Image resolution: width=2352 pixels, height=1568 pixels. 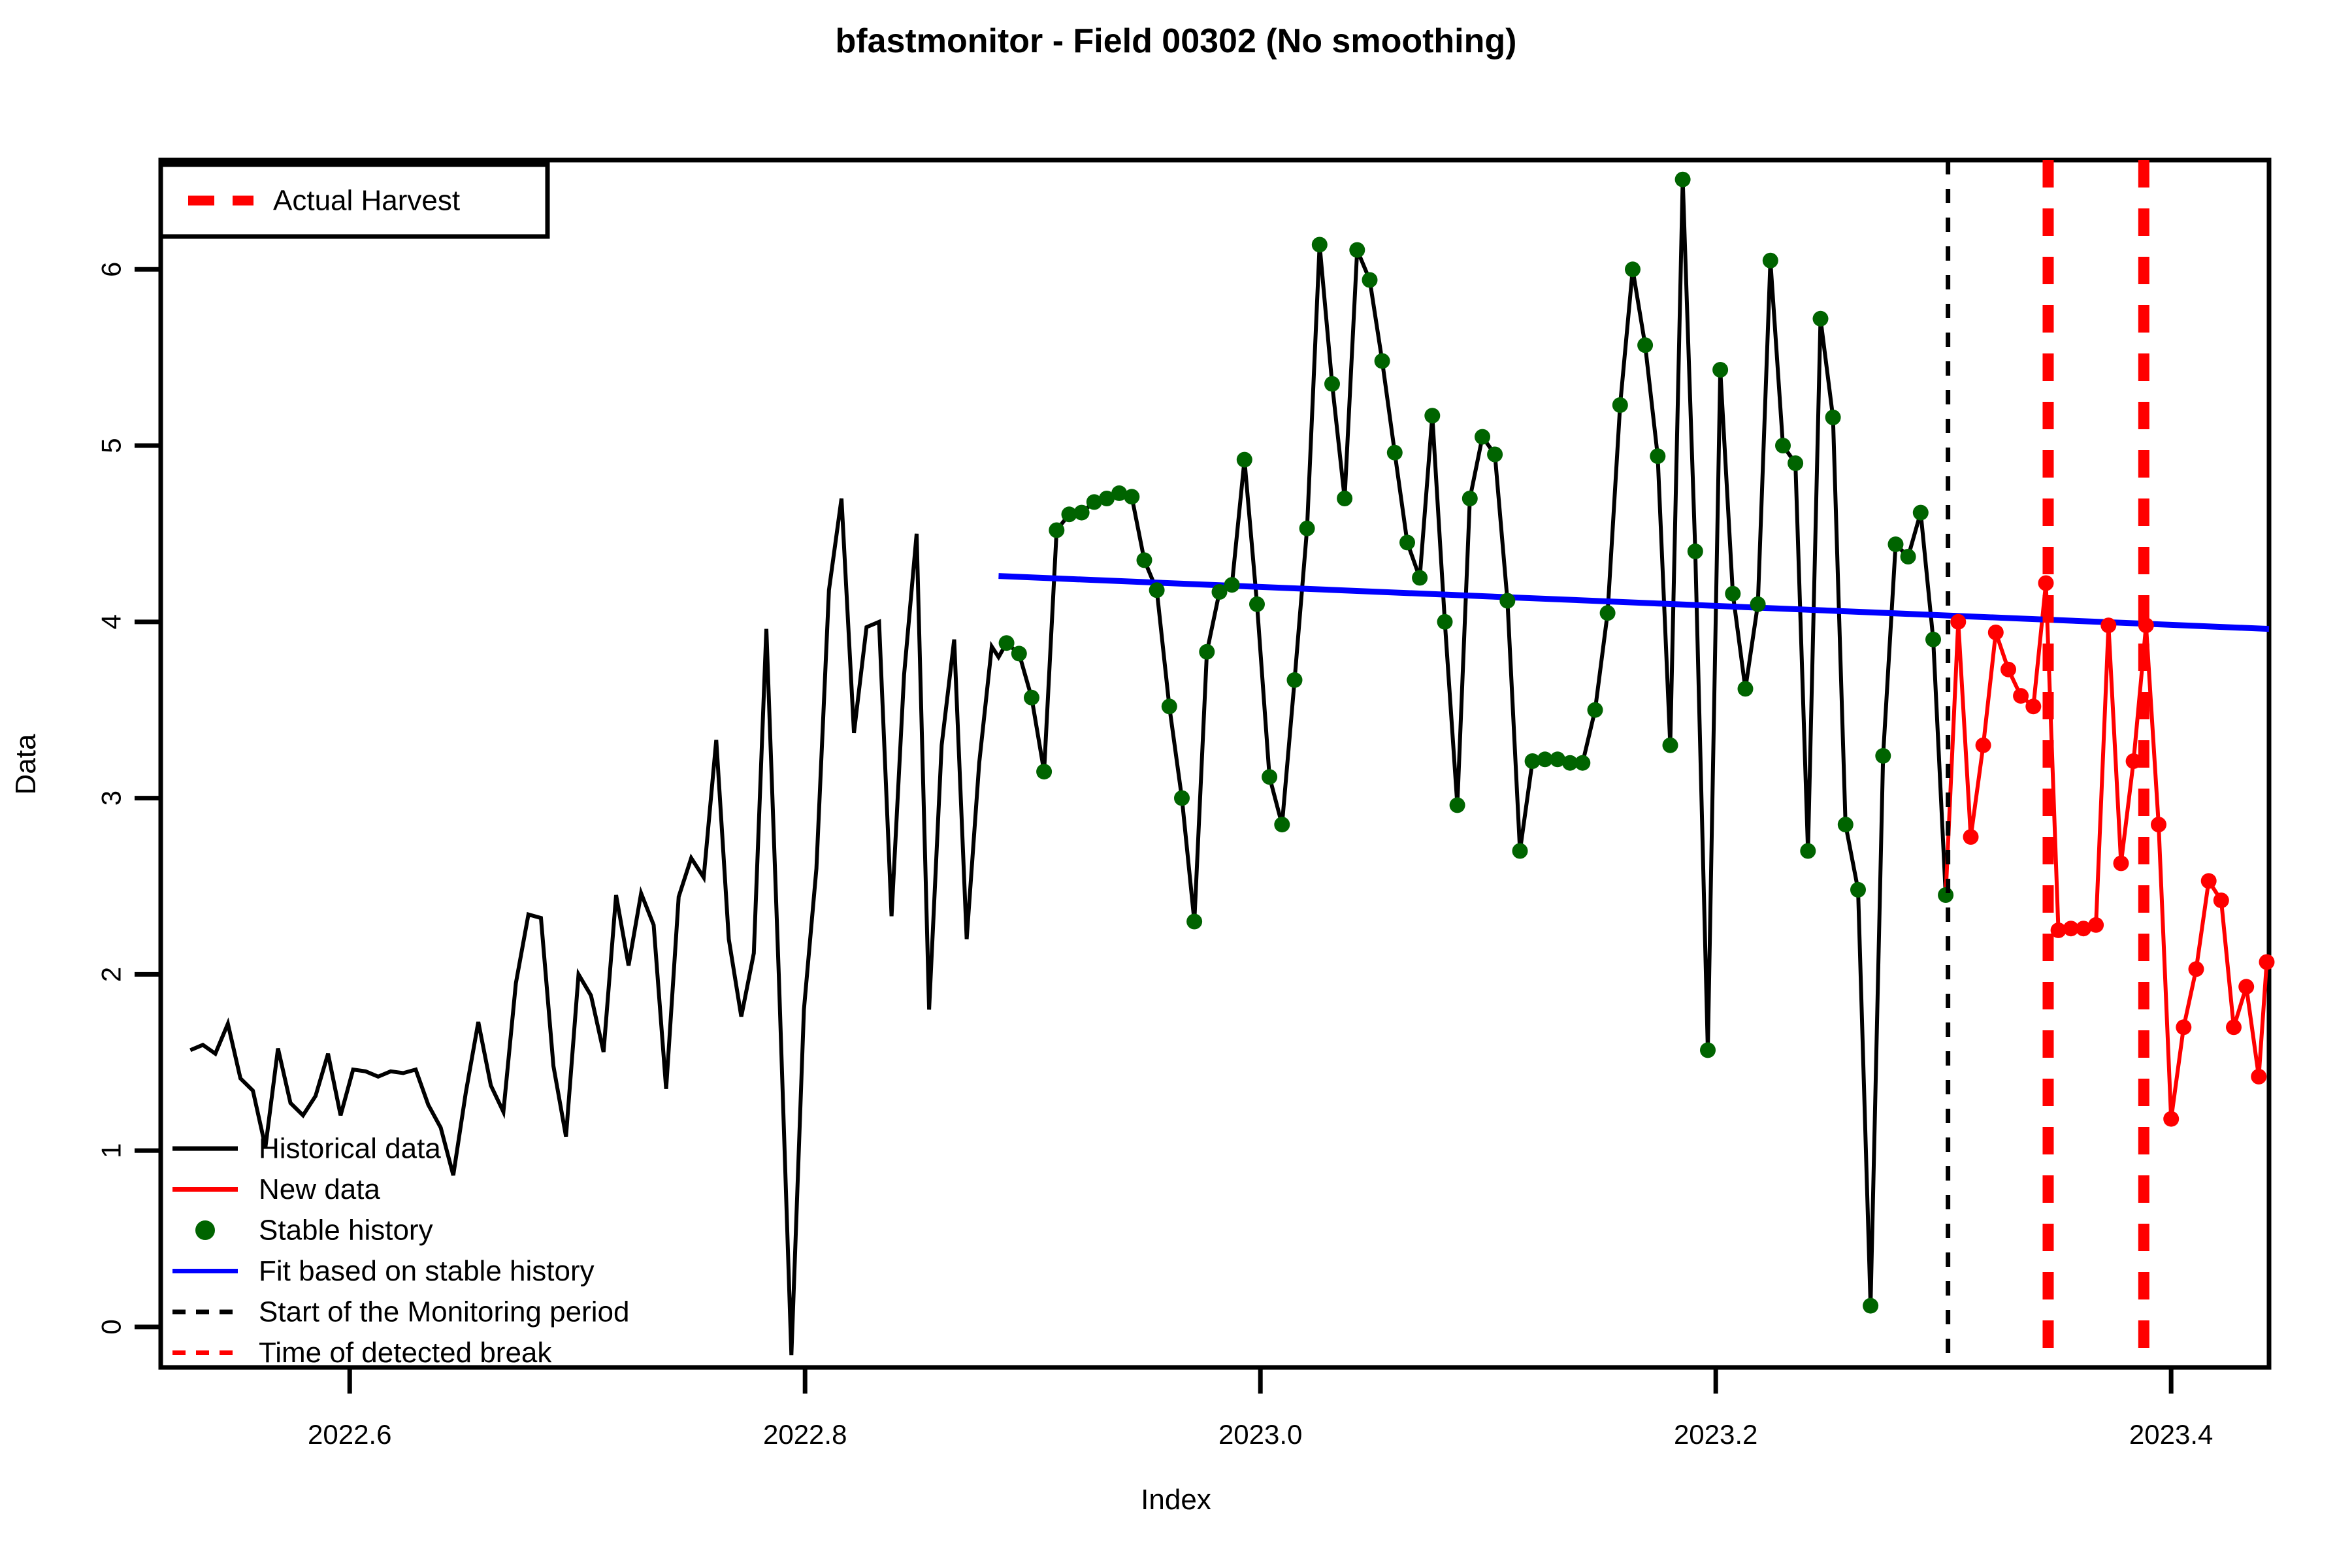 I want to click on legend-box, so click(x=354, y=200).